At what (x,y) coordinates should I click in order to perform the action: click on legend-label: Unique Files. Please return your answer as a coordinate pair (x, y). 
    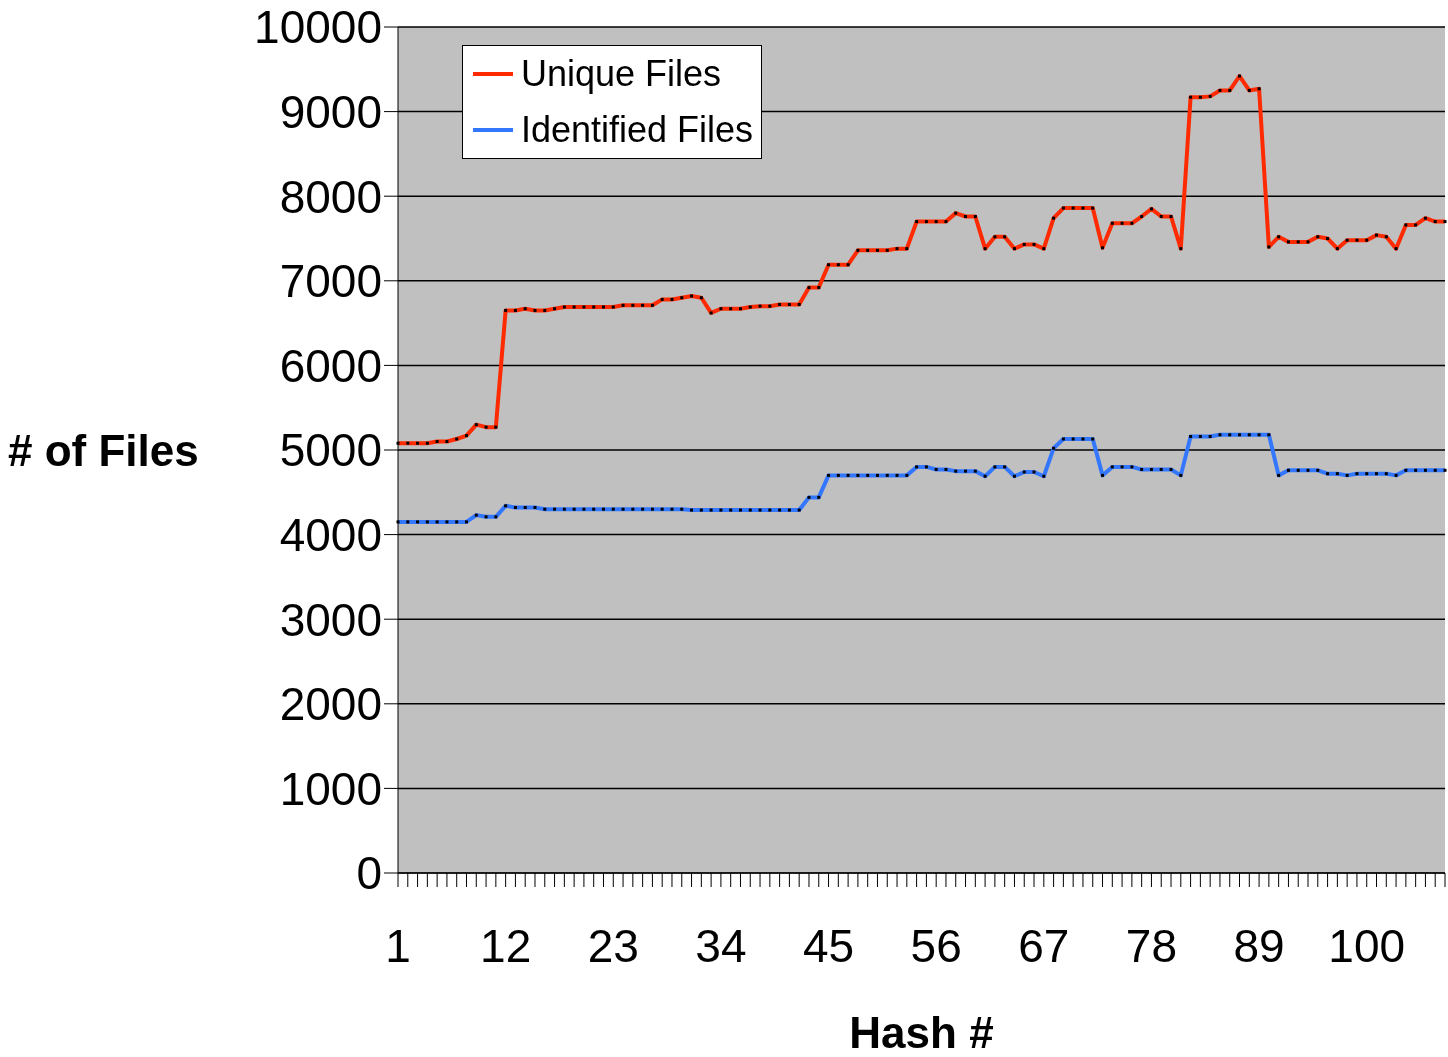
    Looking at the image, I should click on (621, 74).